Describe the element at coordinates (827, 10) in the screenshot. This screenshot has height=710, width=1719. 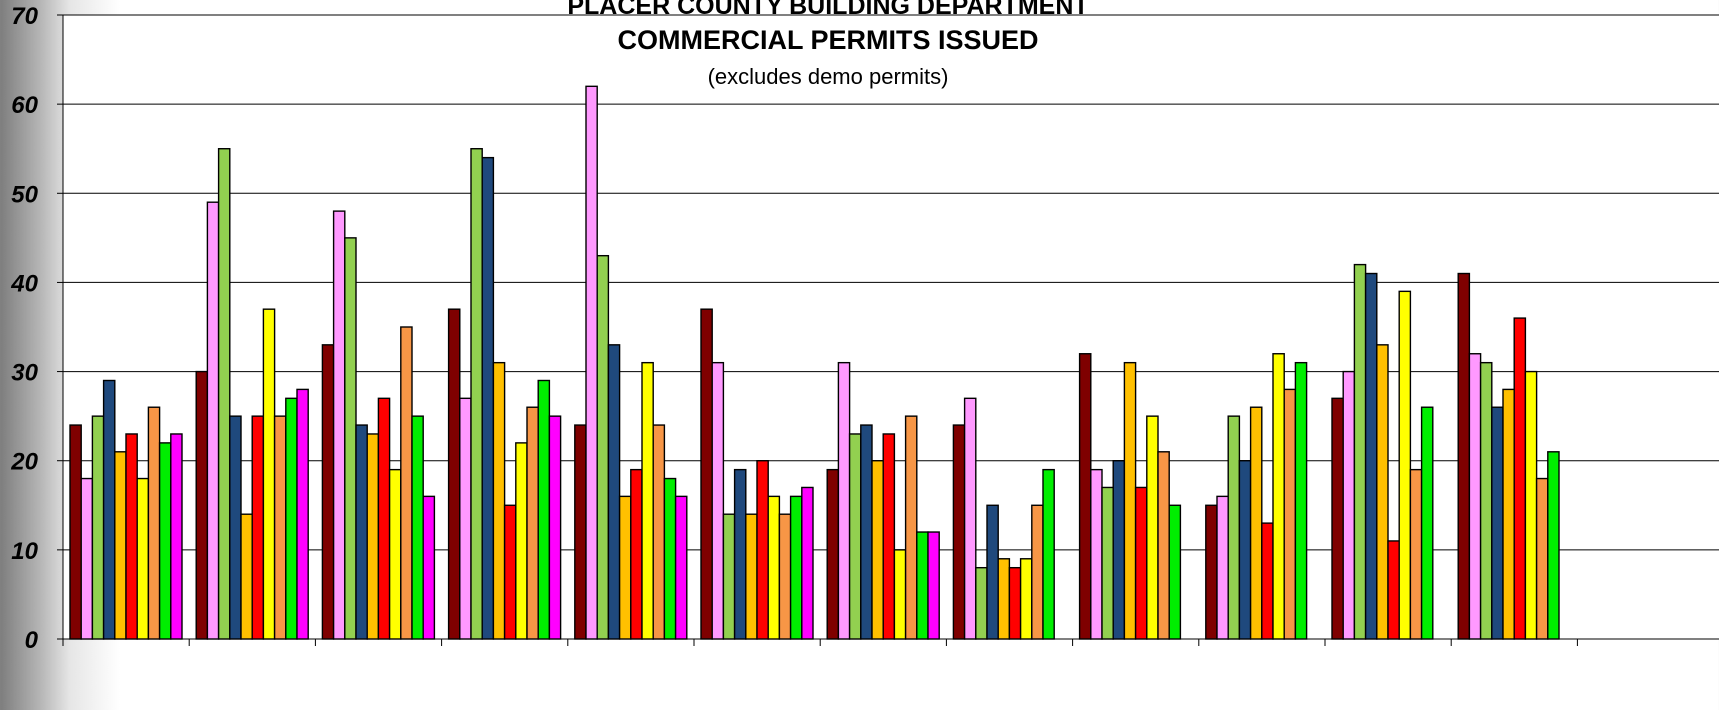
I see `chart-title: PLACER COUNTY BUILDING DEPARTMENT` at that location.